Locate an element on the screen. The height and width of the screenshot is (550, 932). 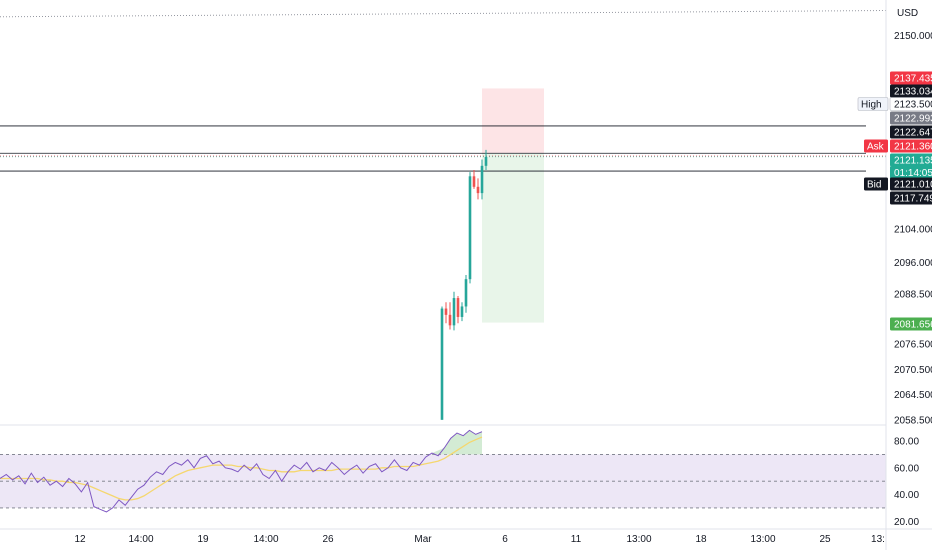
price-tick-label: 2064.500 is located at coordinates (913, 395).